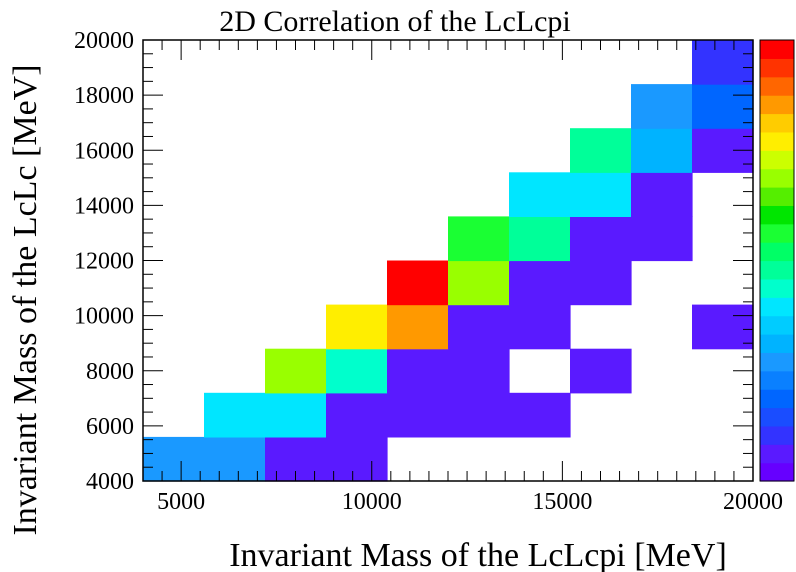  What do you see at coordinates (25, 299) in the screenshot?
I see `y-axis-title: Invariant Mass of the LcLc [MeV]` at bounding box center [25, 299].